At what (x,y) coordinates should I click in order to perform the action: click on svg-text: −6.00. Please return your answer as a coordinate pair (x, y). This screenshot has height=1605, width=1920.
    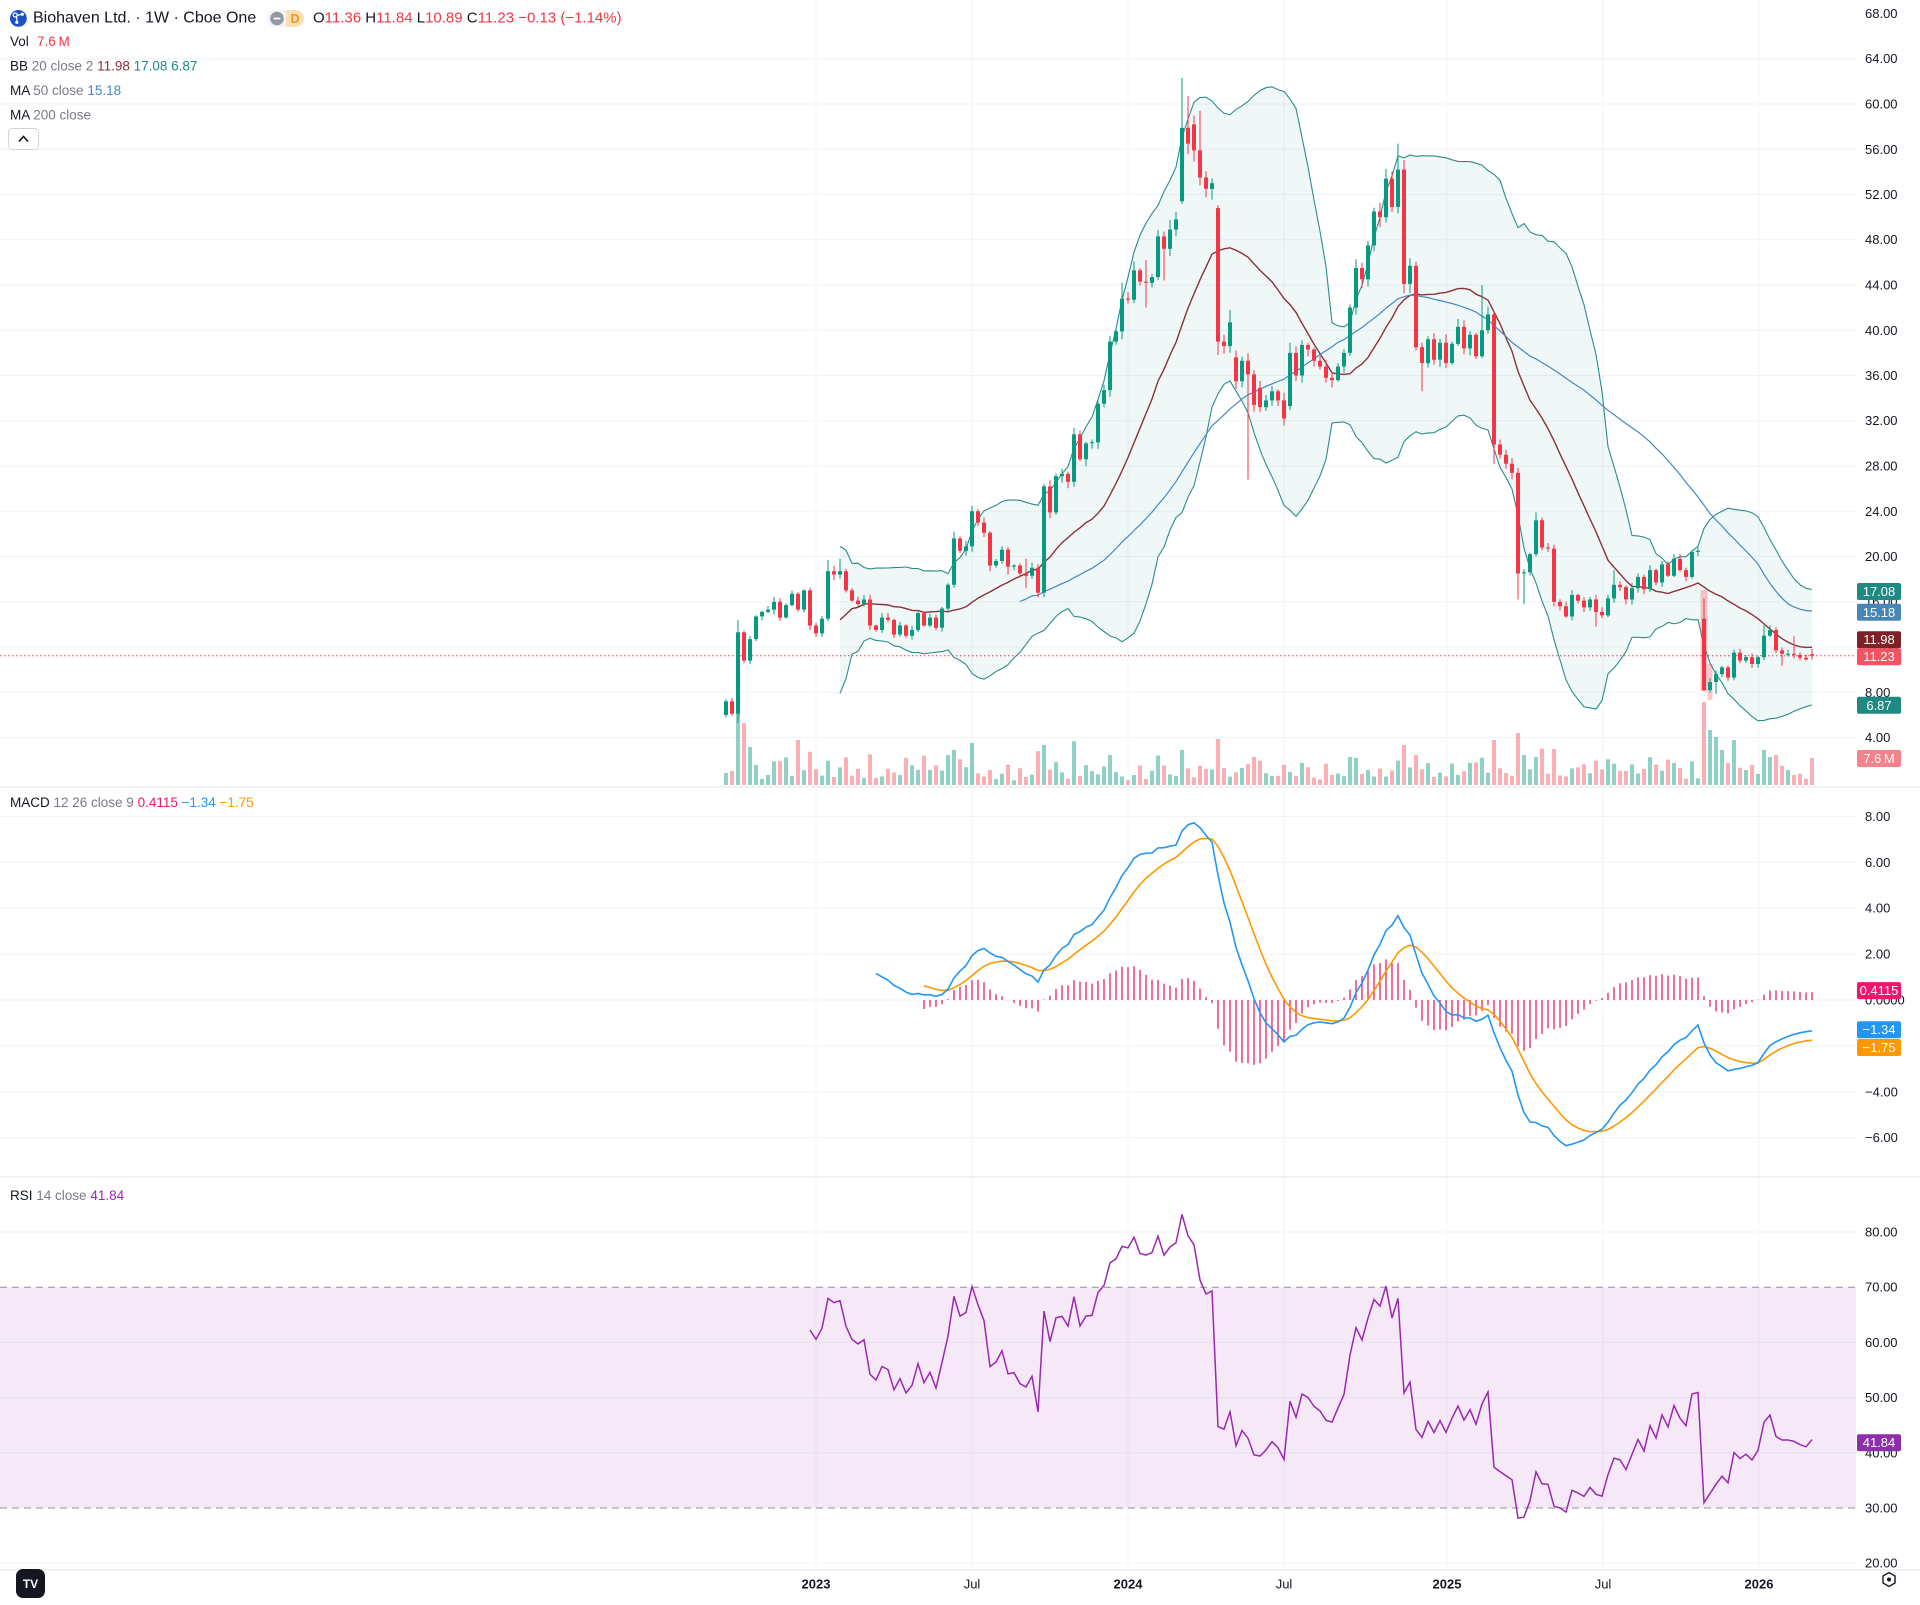
    Looking at the image, I should click on (1881, 1137).